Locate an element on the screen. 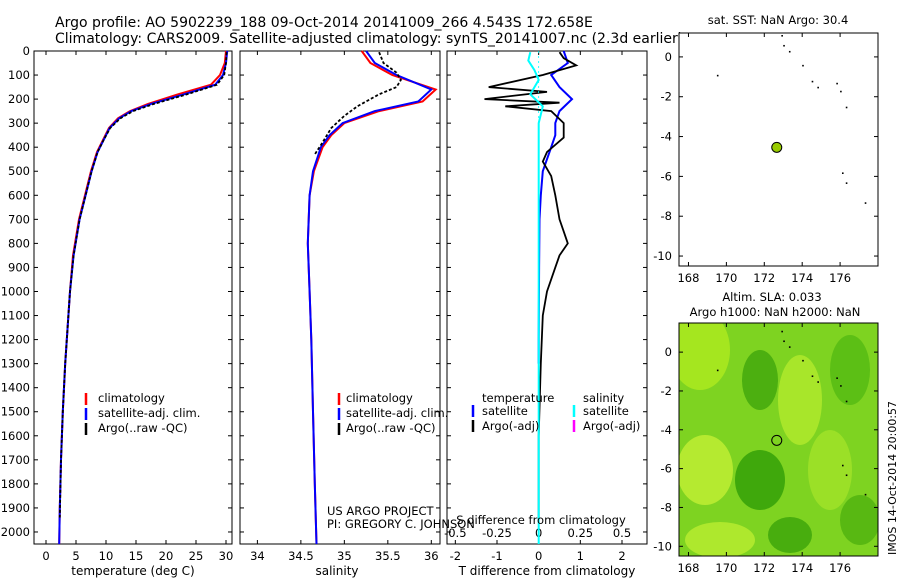 This screenshot has height=580, width=900. x-tick-label: 34.5 is located at coordinates (301, 556).